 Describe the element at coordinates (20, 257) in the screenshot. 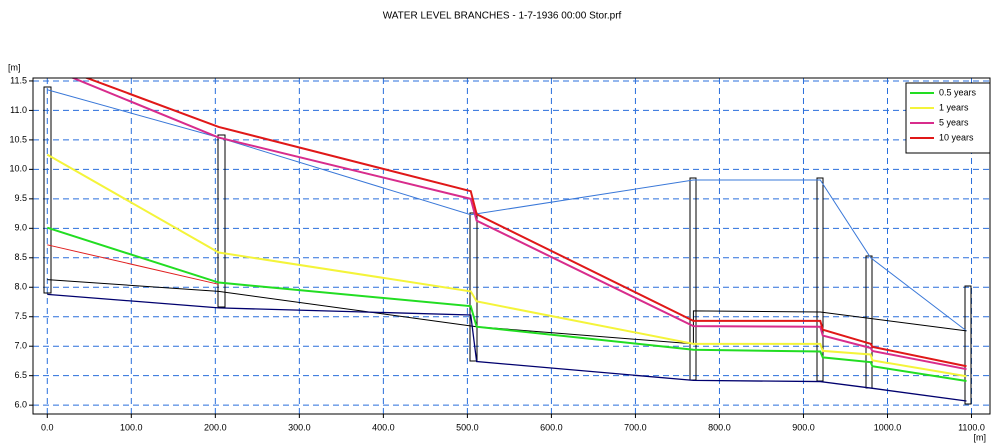

I see `y-tick-label: 8.5` at that location.